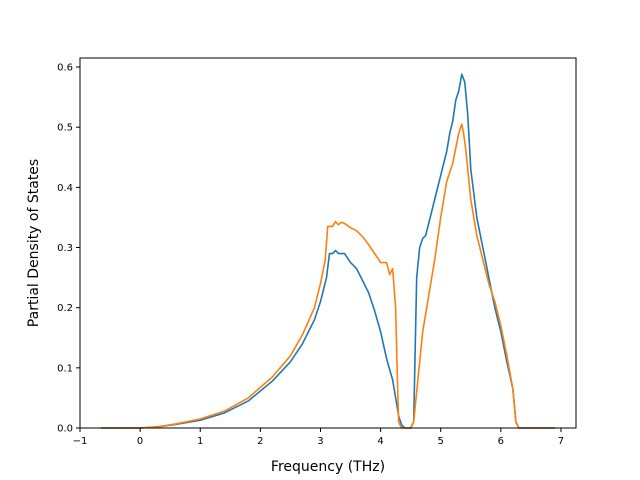  What do you see at coordinates (80, 441) in the screenshot?
I see `x-tick-label: −1` at bounding box center [80, 441].